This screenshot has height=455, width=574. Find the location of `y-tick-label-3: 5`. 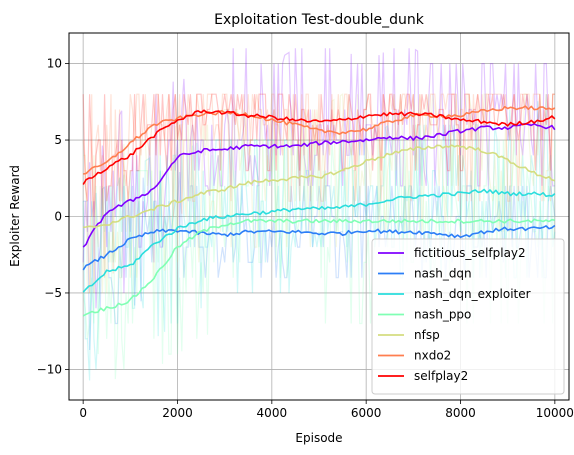

y-tick-label-3: 5 is located at coordinates (58, 140).